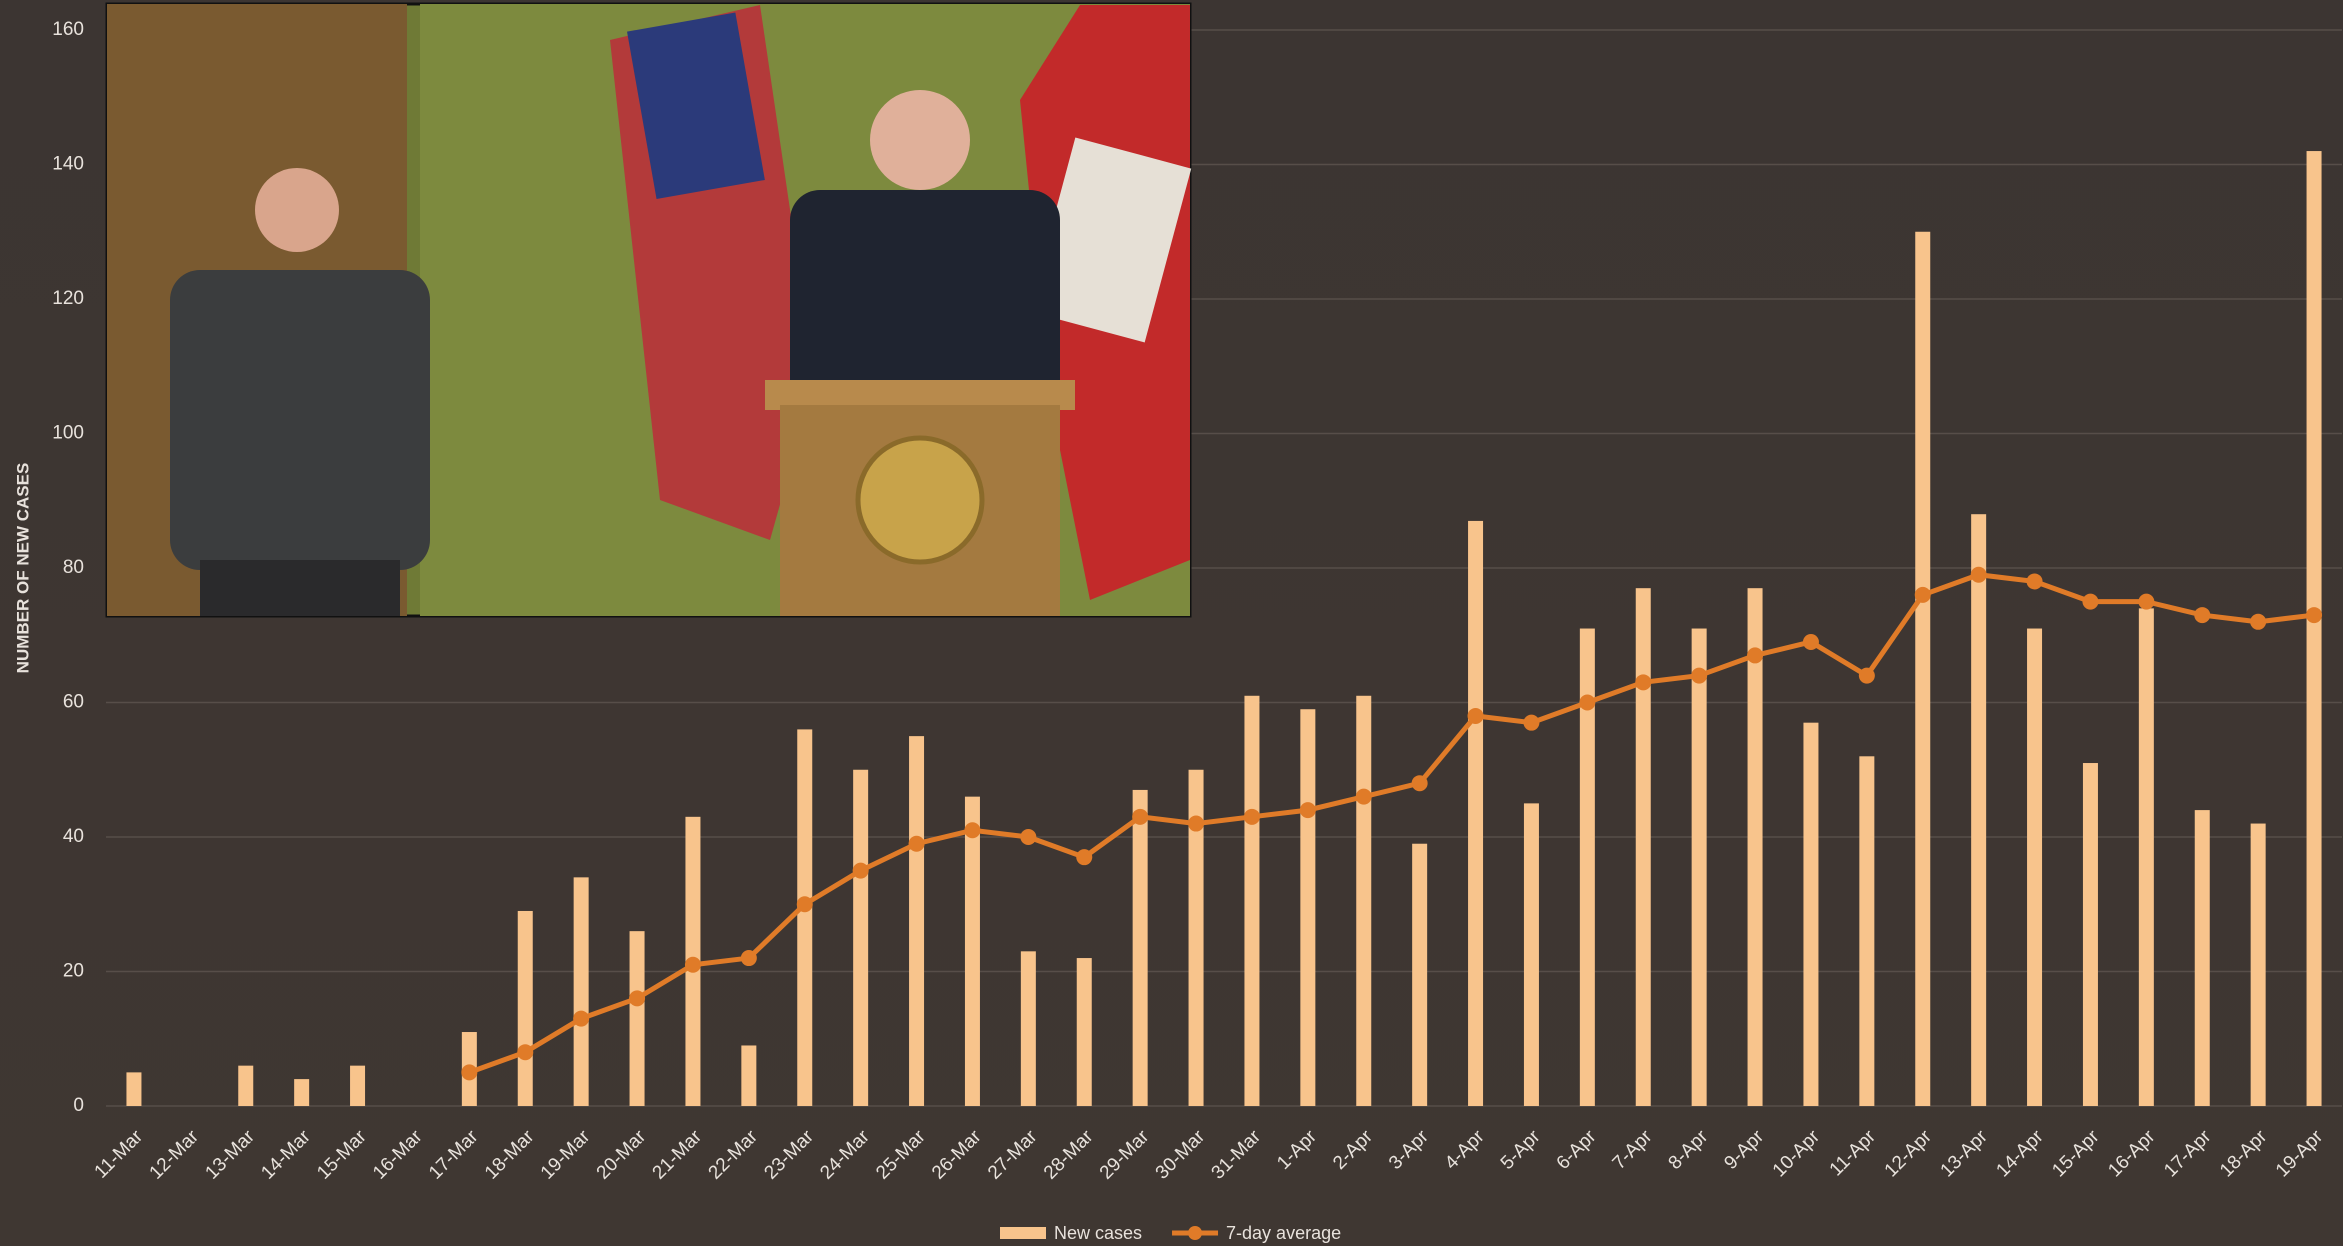  Describe the element at coordinates (300, 420) in the screenshot. I see `interpreter` at that location.